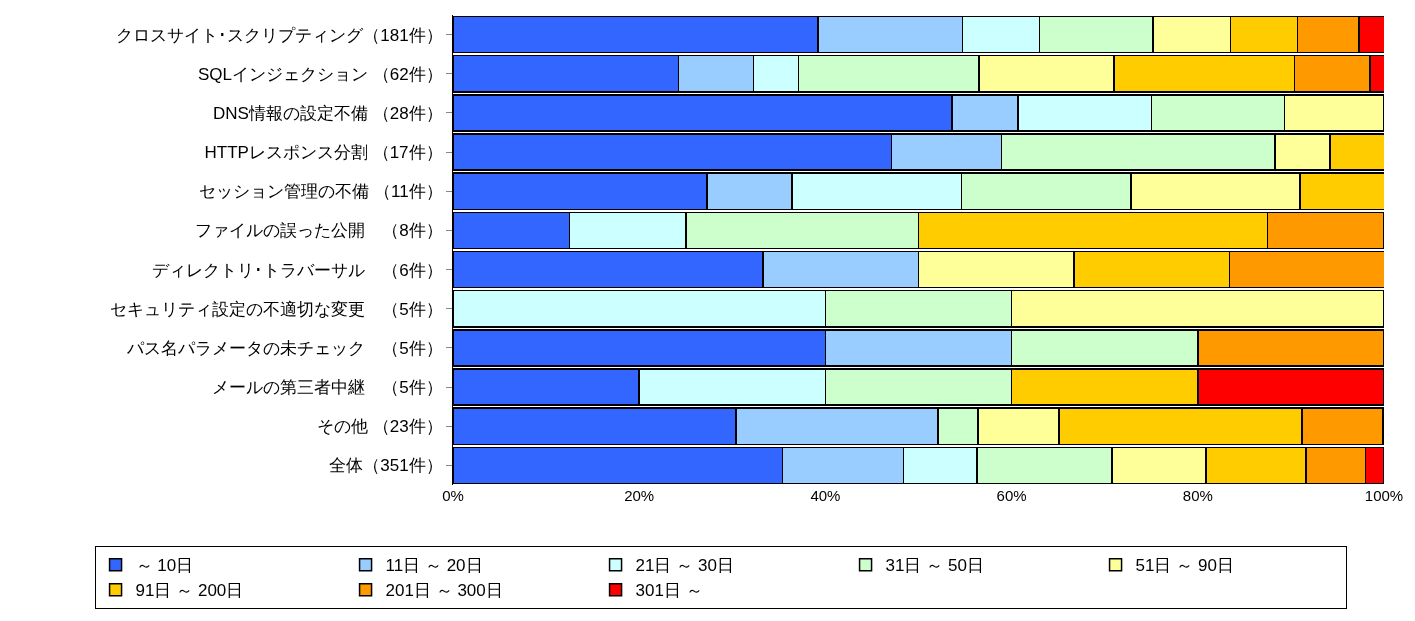 The height and width of the screenshot is (621, 1415). What do you see at coordinates (639, 495) in the screenshot?
I see `x-tick-label: 20%` at bounding box center [639, 495].